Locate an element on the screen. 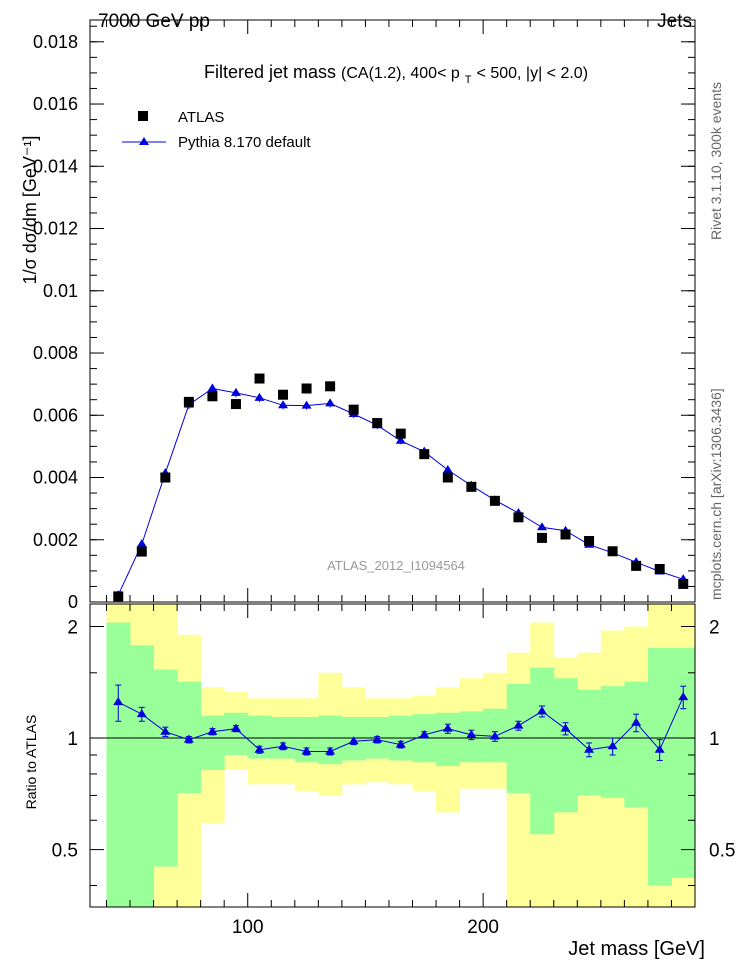 The height and width of the screenshot is (972, 746). ratio-y-tick-label: 0.5 is located at coordinates (65, 851).